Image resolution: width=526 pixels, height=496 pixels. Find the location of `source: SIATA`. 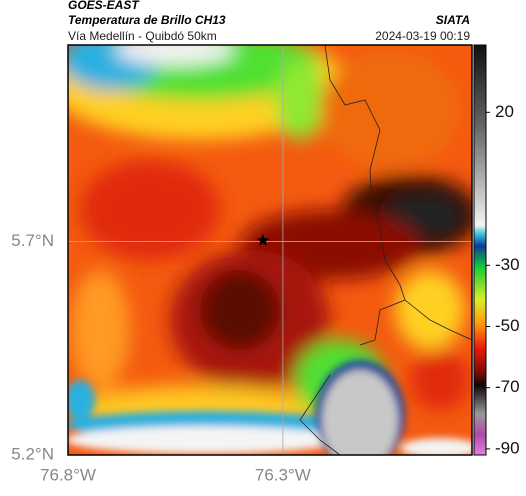

source: SIATA is located at coordinates (453, 20).